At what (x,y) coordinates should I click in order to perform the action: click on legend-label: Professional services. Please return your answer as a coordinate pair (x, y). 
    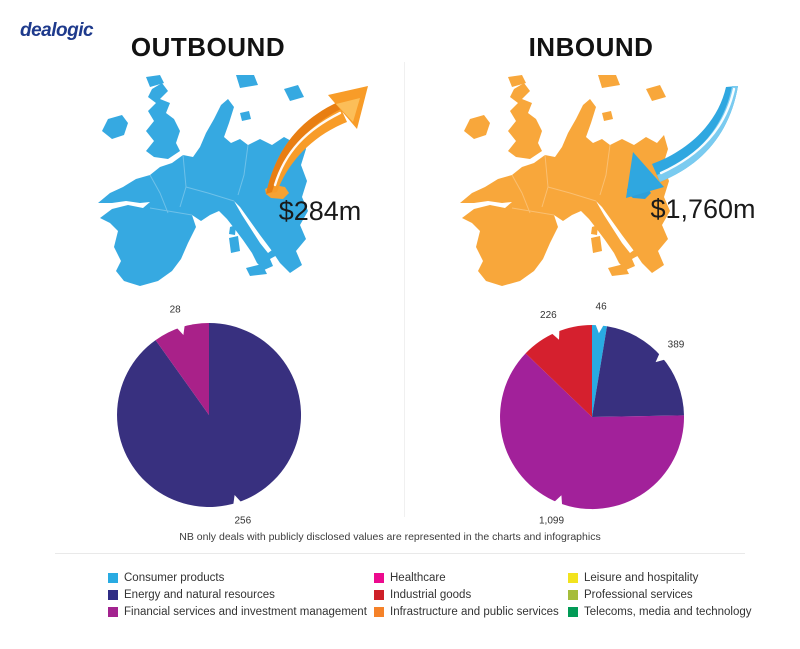
    Looking at the image, I should click on (638, 594).